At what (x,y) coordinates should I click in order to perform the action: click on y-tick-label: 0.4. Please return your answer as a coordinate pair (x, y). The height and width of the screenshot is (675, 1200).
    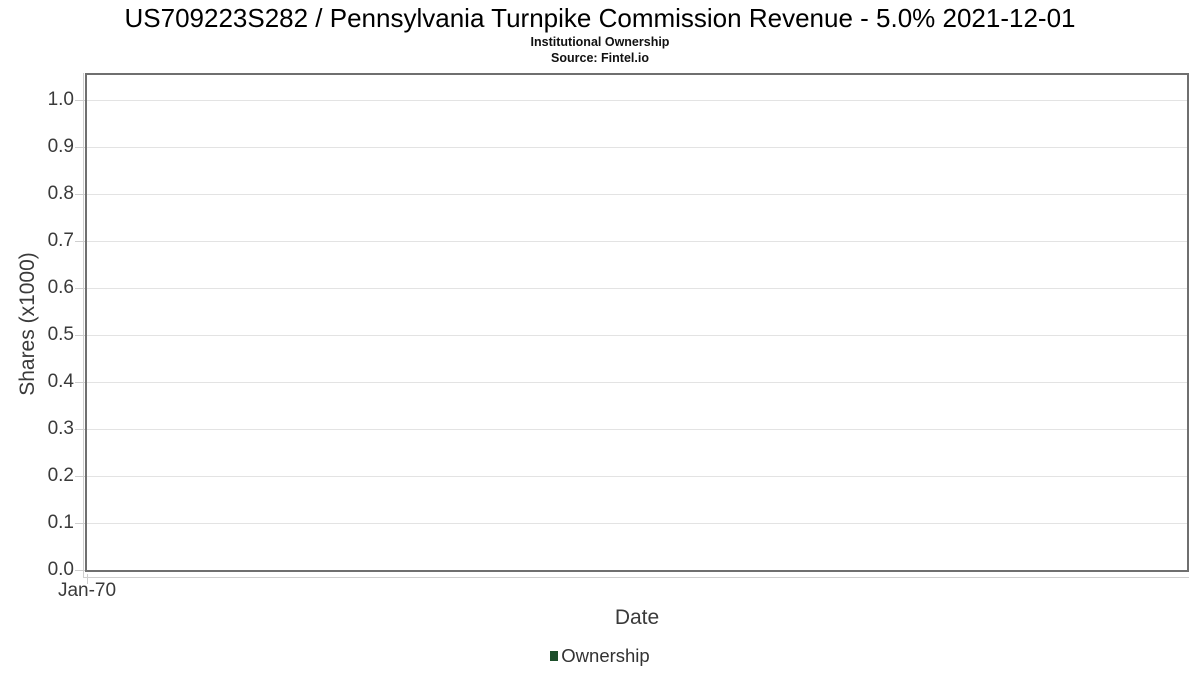
    Looking at the image, I should click on (60, 381).